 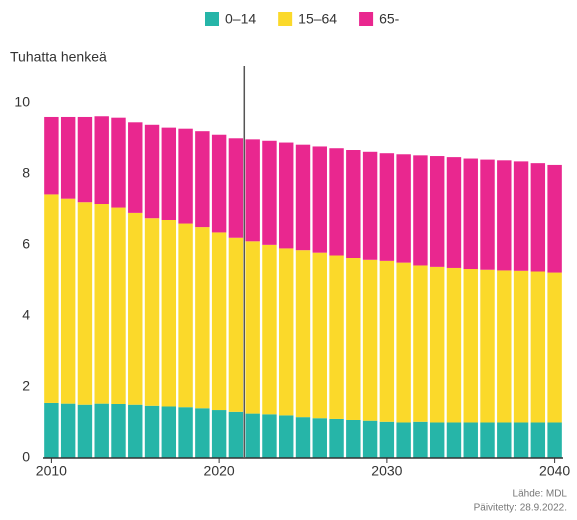 What do you see at coordinates (26, 386) in the screenshot?
I see `y-tick-label: 2` at bounding box center [26, 386].